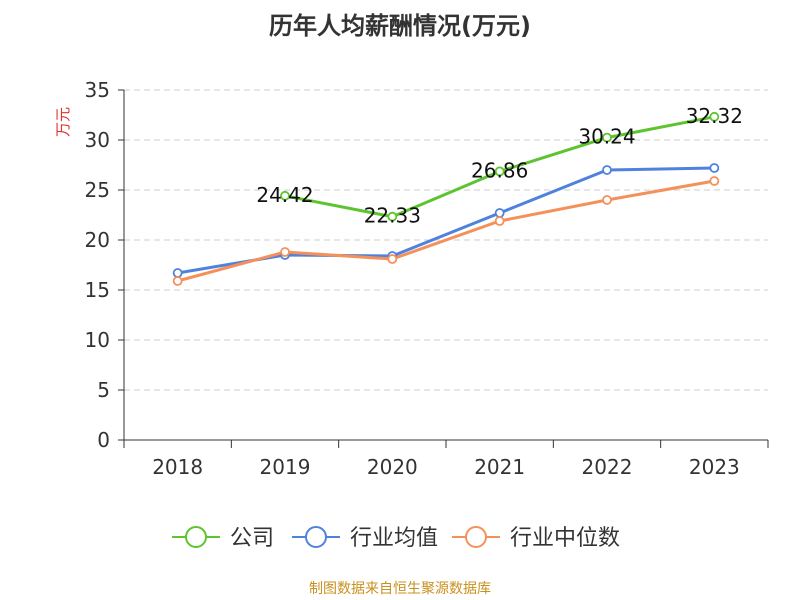 The image size is (800, 600). I want to click on x-tick-label: 2018, so click(177, 467).